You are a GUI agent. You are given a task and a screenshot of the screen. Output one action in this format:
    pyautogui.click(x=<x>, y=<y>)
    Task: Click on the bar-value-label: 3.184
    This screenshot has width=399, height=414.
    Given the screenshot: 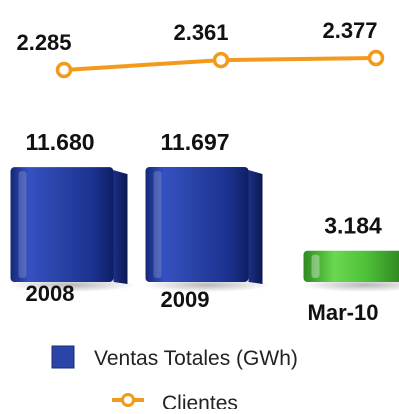 What is the action you would take?
    pyautogui.click(x=353, y=226)
    